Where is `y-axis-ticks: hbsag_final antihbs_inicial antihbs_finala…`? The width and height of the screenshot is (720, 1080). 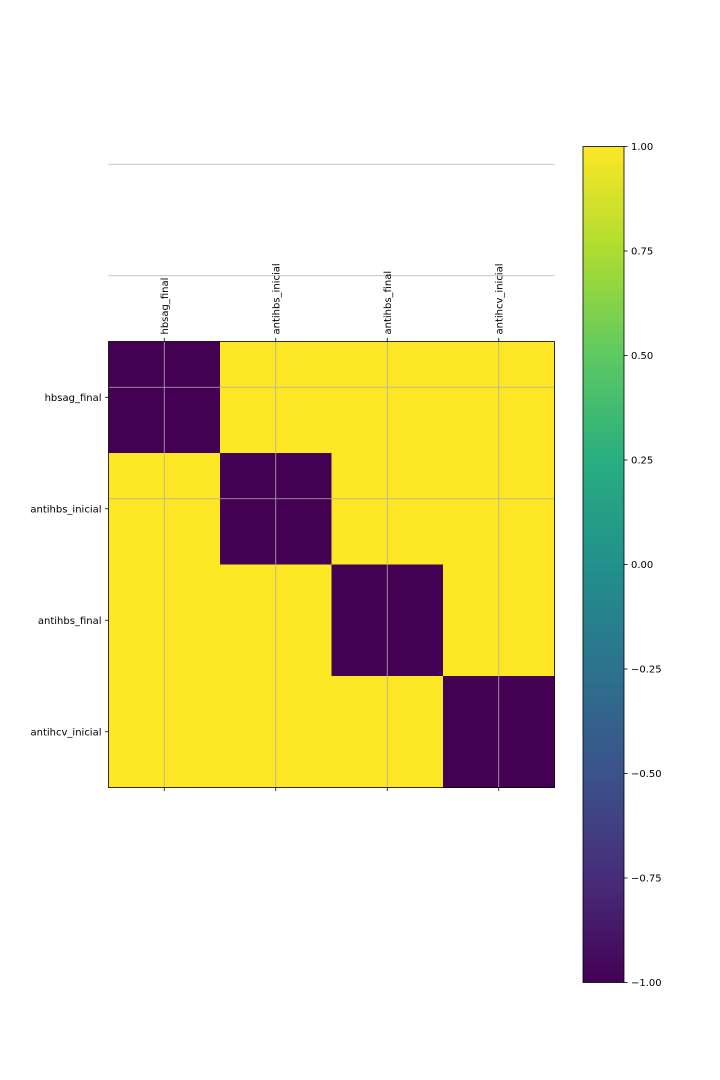 y-axis-ticks: hbsag_final antihbs_inicial antihbs_finala… is located at coordinates (69, 565).